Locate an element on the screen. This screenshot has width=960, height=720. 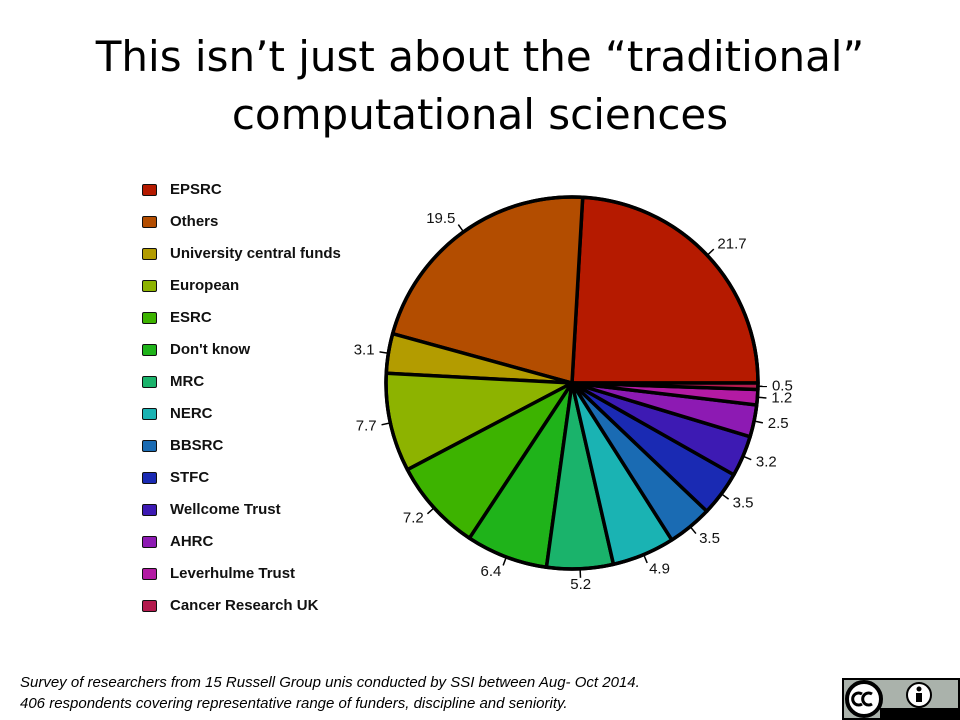
legend-label: MRC is located at coordinates (187, 381).